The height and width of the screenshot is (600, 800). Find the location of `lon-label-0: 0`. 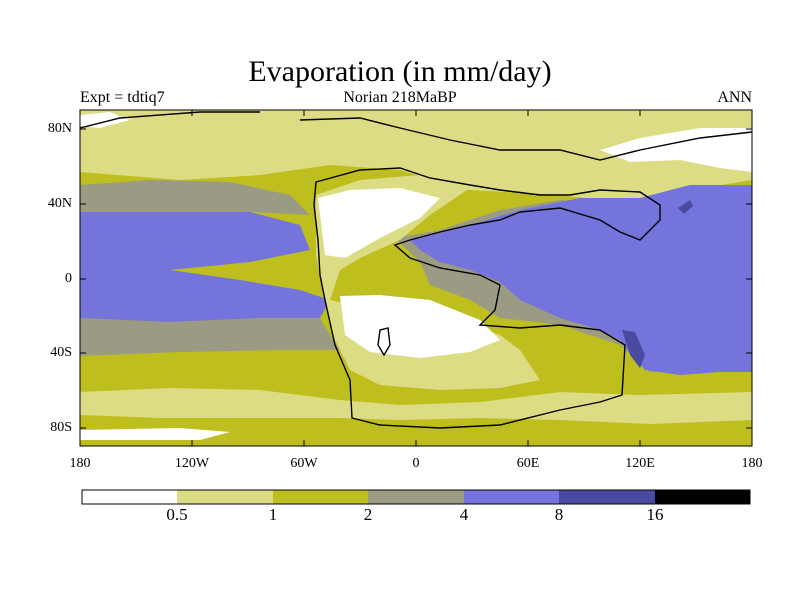

lon-label-0: 0 is located at coordinates (416, 463).